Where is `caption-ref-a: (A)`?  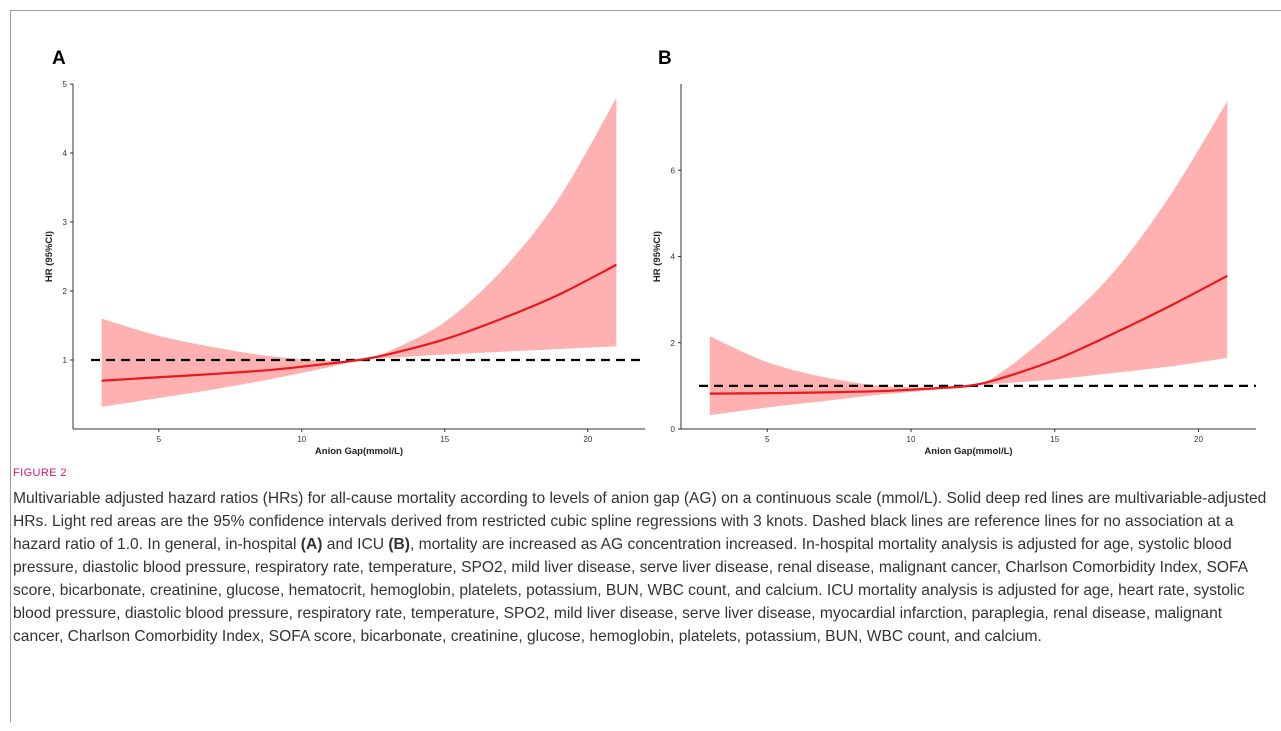
caption-ref-a: (A) is located at coordinates (311, 544).